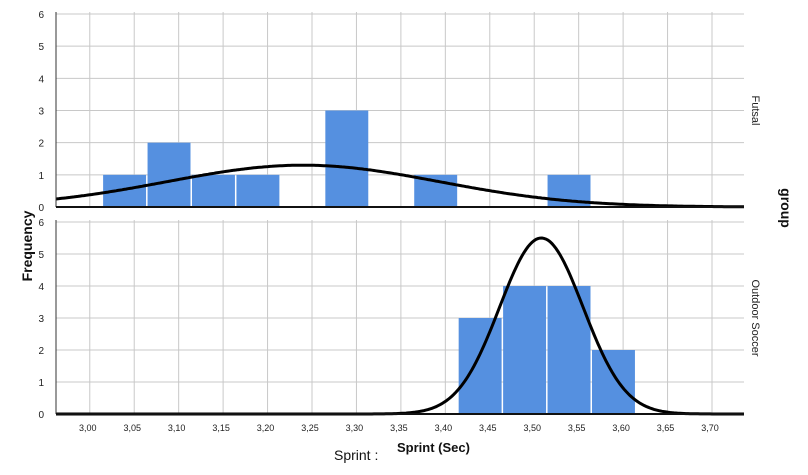 The width and height of the screenshot is (808, 475). I want to click on x-tick-label: 3,10, so click(177, 428).